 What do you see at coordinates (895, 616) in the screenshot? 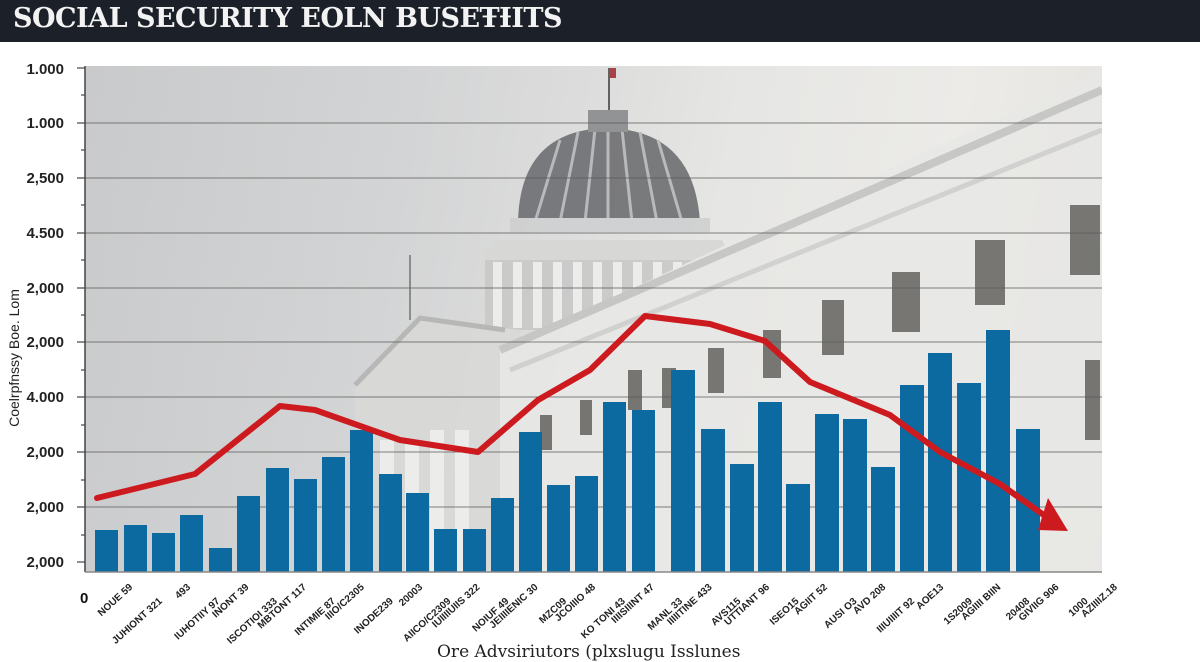
I see `x-tick-label: IIIUIIIIT 92` at bounding box center [895, 616].